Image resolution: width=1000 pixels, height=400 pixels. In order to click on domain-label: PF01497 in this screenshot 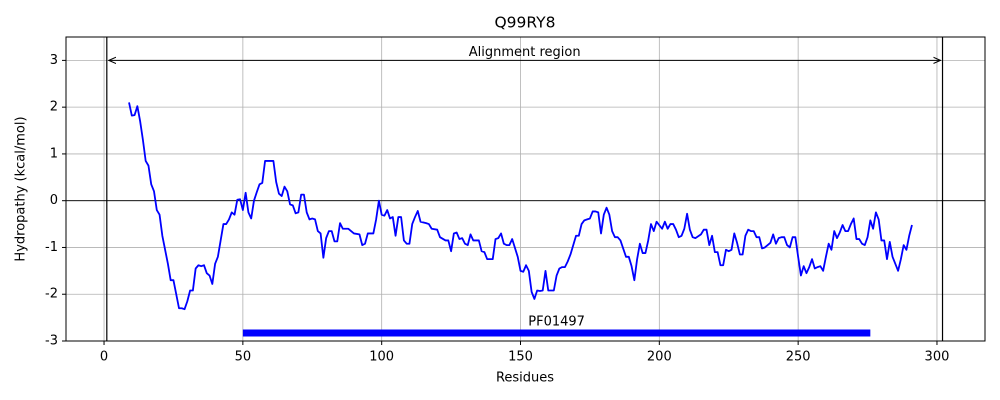, I will do `click(556, 322)`.